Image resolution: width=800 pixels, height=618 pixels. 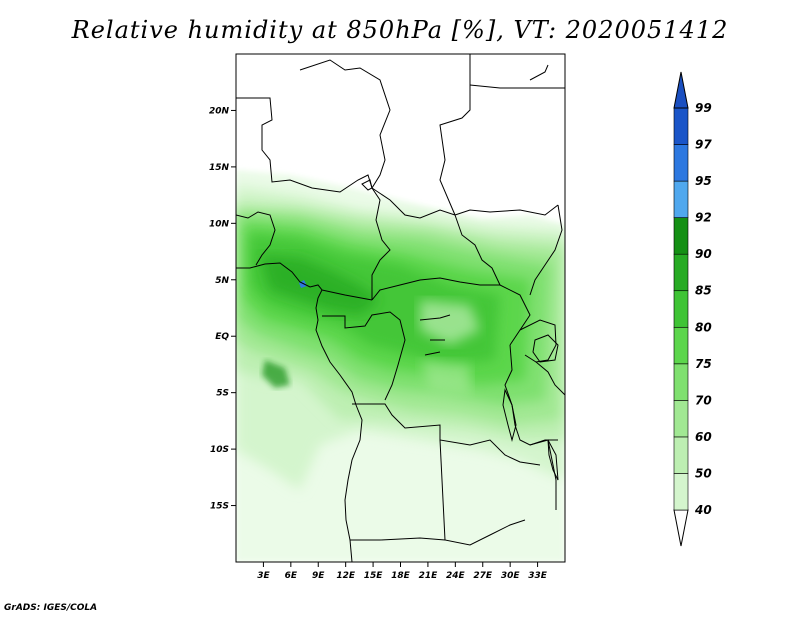 What do you see at coordinates (703, 473) in the screenshot?
I see `colorbar-label: 50` at bounding box center [703, 473].